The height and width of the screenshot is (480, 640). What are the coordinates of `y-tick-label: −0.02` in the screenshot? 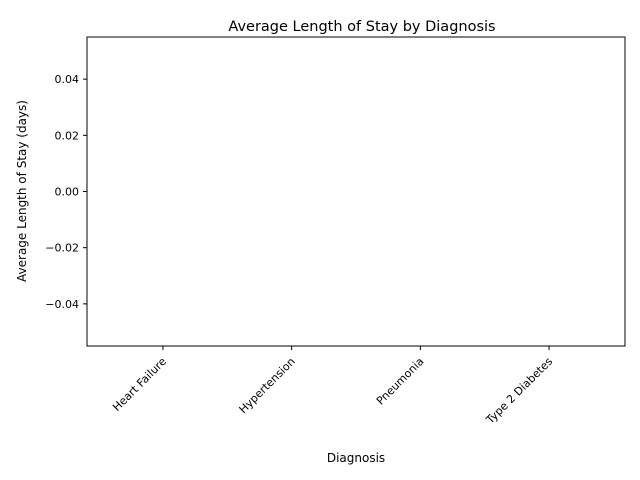 It's located at (62, 248).